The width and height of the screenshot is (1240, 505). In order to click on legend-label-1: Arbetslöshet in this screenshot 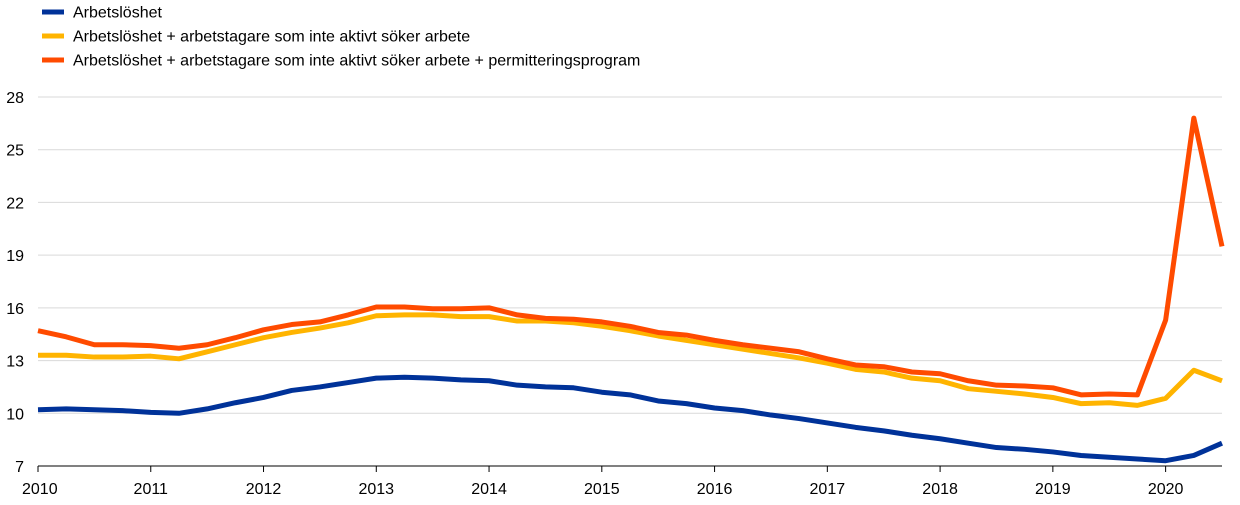, I will do `click(117, 13)`.